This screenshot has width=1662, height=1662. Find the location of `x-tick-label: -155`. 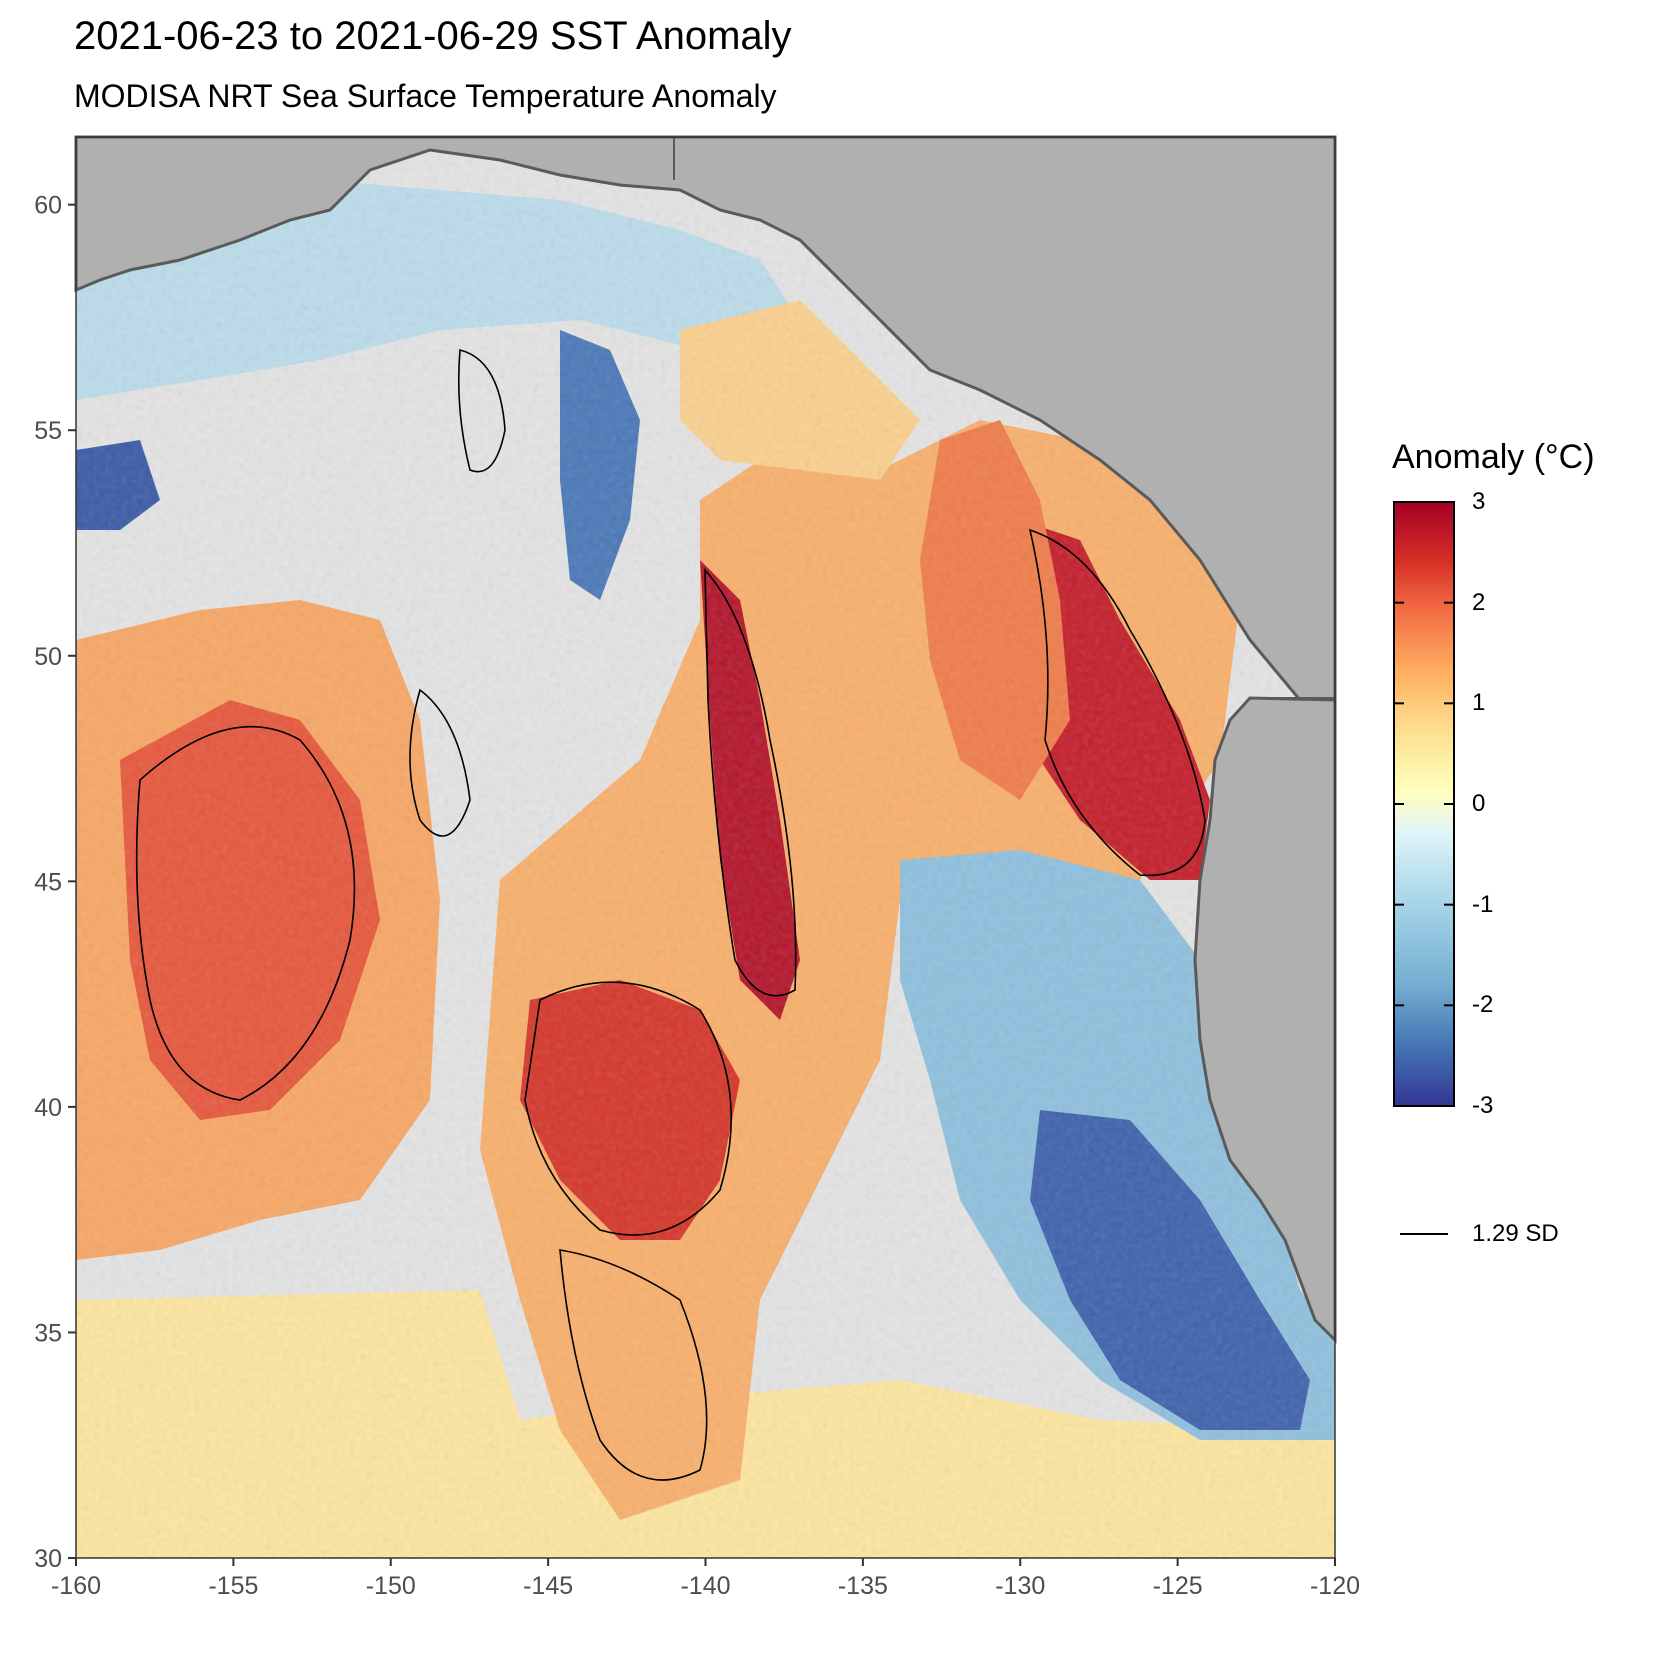

x-tick-label: -155 is located at coordinates (233, 1586).